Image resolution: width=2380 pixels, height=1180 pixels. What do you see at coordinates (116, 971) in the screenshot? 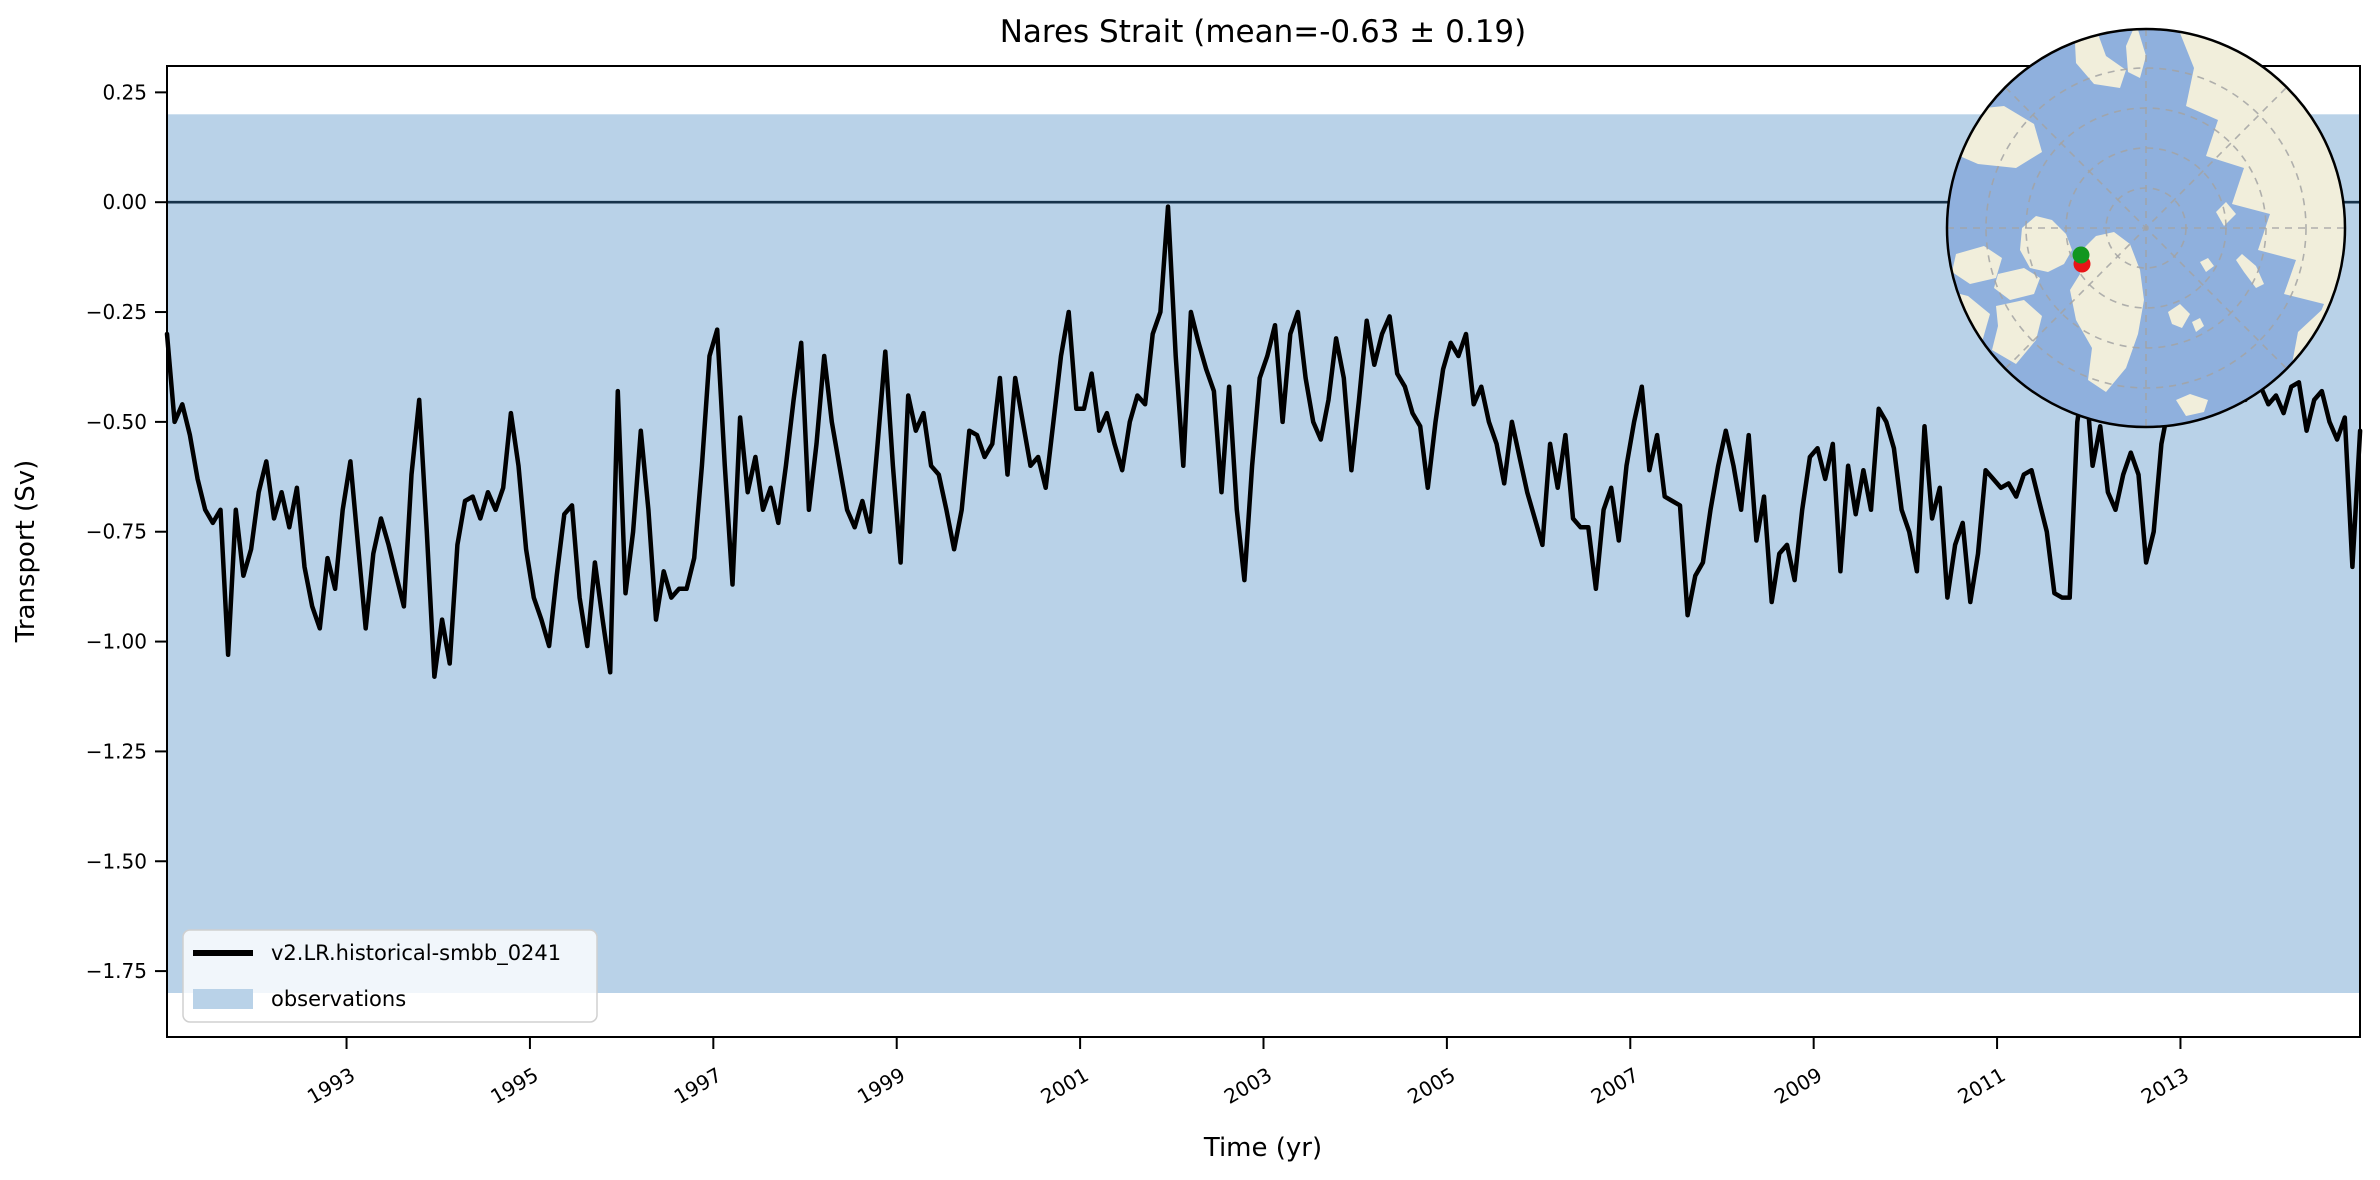
I see `y-tick-label: −1.75` at bounding box center [116, 971].